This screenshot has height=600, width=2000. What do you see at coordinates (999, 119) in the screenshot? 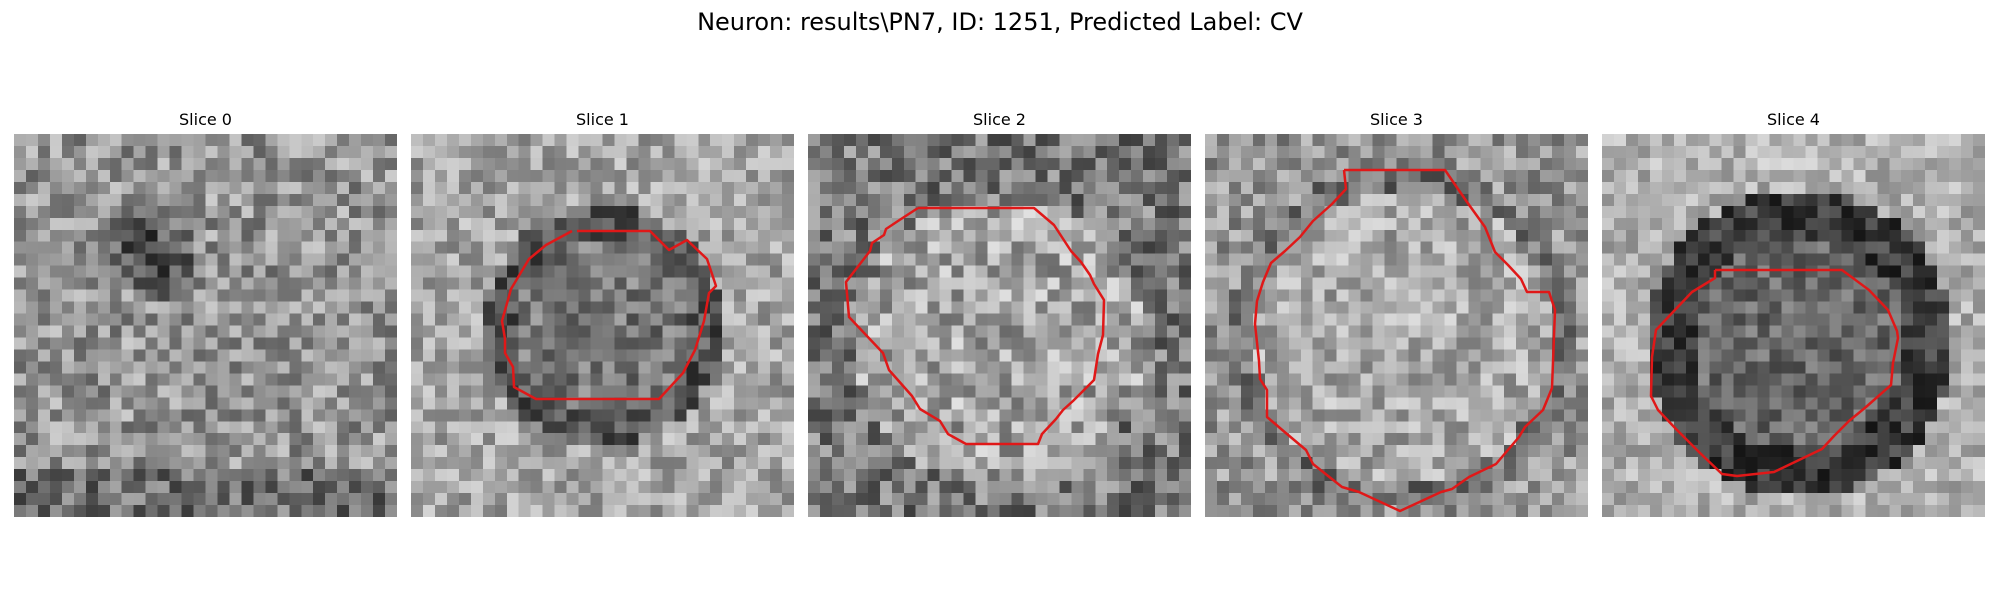
I see `slice-title: Slice 2` at bounding box center [999, 119].